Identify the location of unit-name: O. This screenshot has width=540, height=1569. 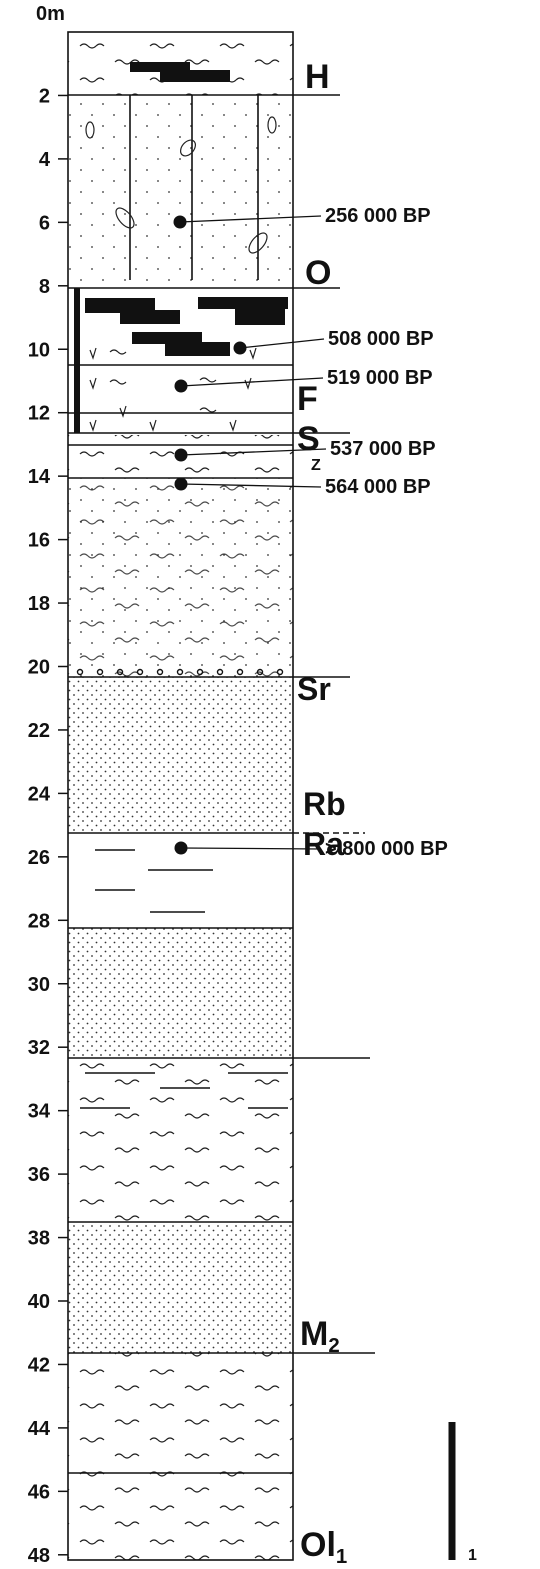
(318, 273).